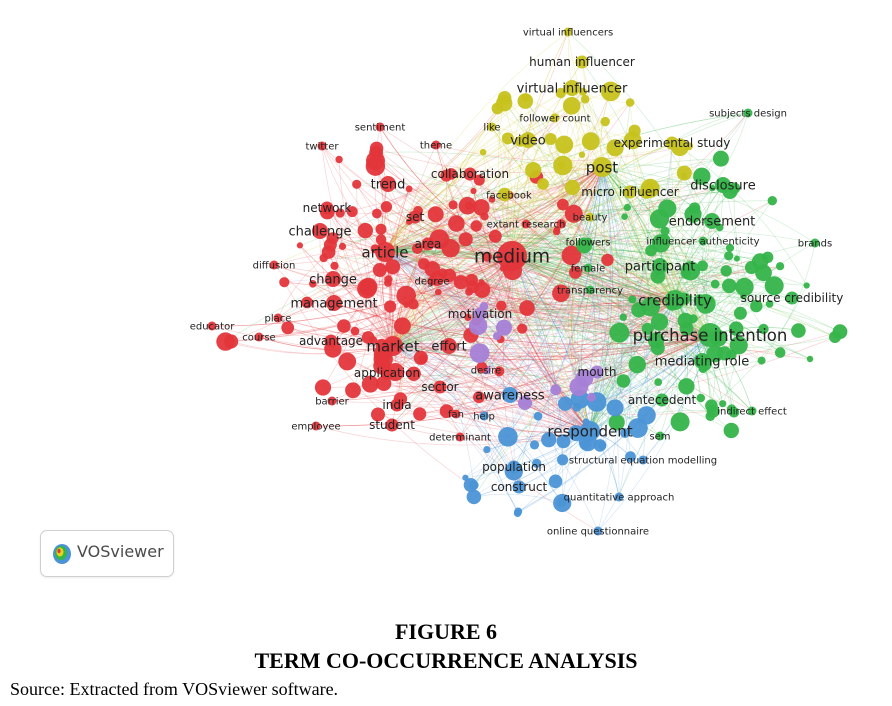 This screenshot has width=892, height=706. What do you see at coordinates (572, 89) in the screenshot?
I see `term-label: virtual influencer` at bounding box center [572, 89].